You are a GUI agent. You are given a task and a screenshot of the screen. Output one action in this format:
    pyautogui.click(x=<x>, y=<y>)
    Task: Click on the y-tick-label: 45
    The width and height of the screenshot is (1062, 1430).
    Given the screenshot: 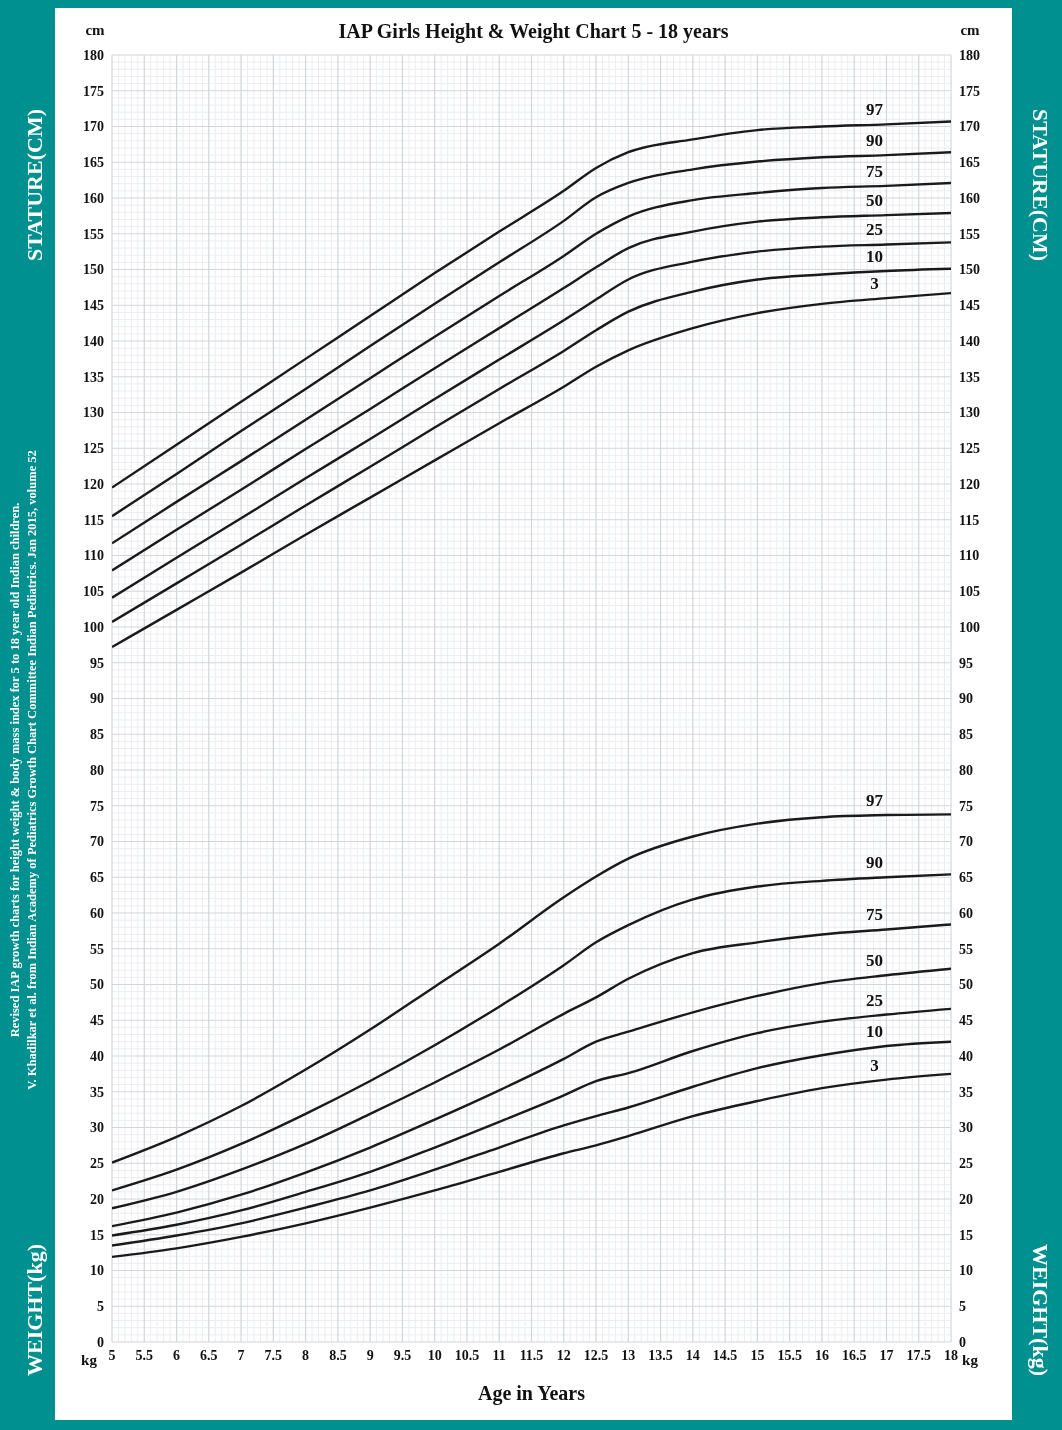 What is the action you would take?
    pyautogui.click(x=97, y=1021)
    